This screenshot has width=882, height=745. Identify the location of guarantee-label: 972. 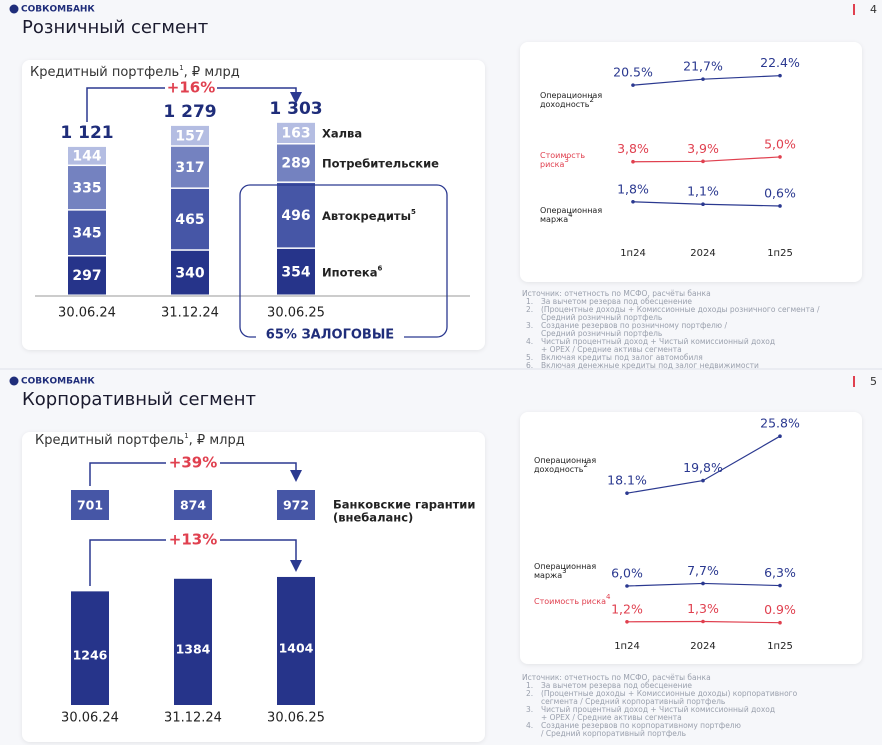
(296, 505).